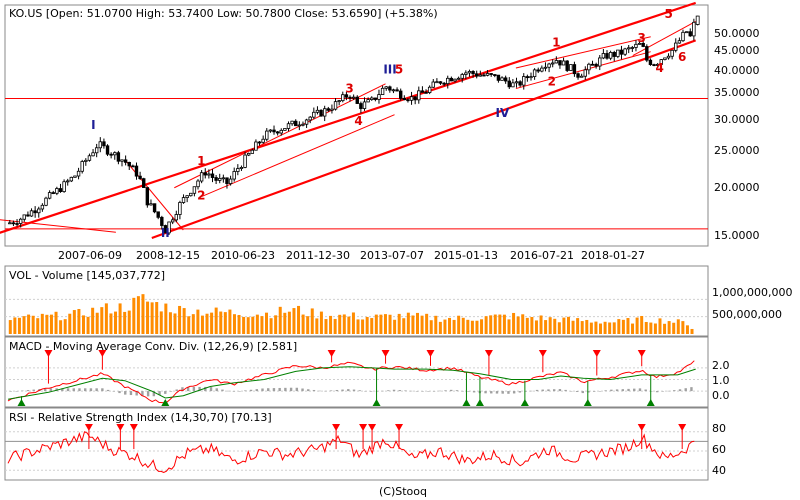  I want to click on wave-label: III, so click(389, 70).